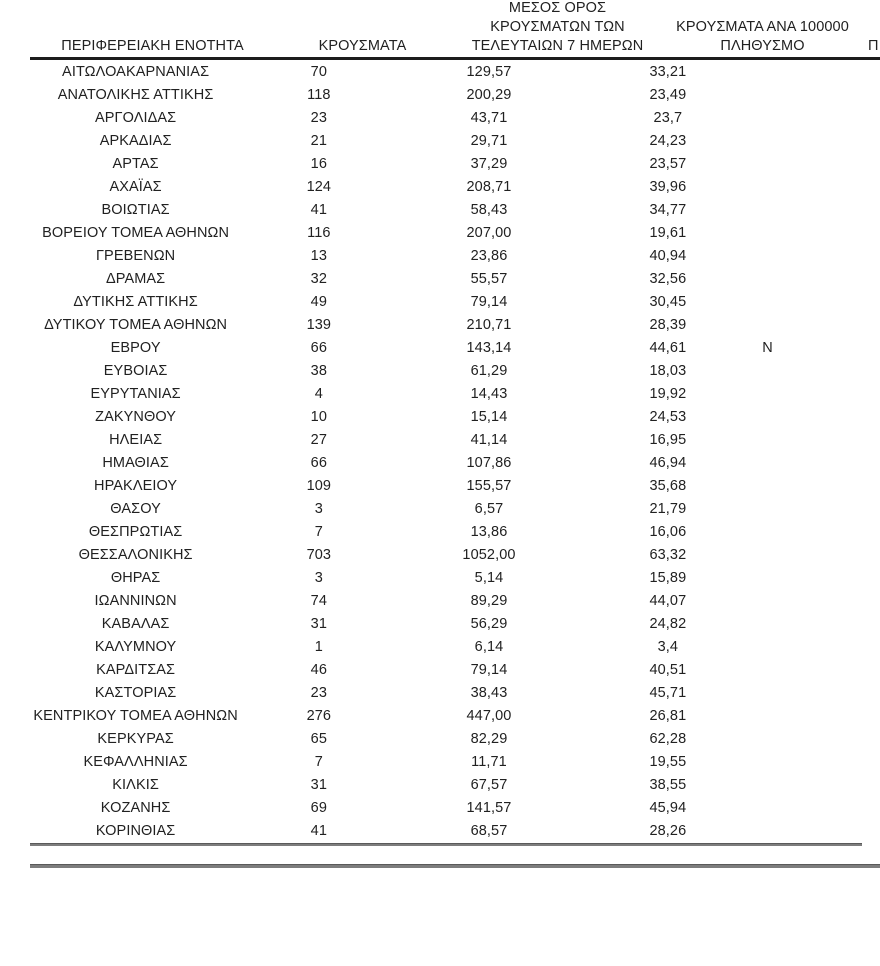 Image resolution: width=880 pixels, height=966 pixels. I want to click on column-header-7day-average-line1: ΜΕΣΟΣ ΟΡΟΣ, so click(557, 8).